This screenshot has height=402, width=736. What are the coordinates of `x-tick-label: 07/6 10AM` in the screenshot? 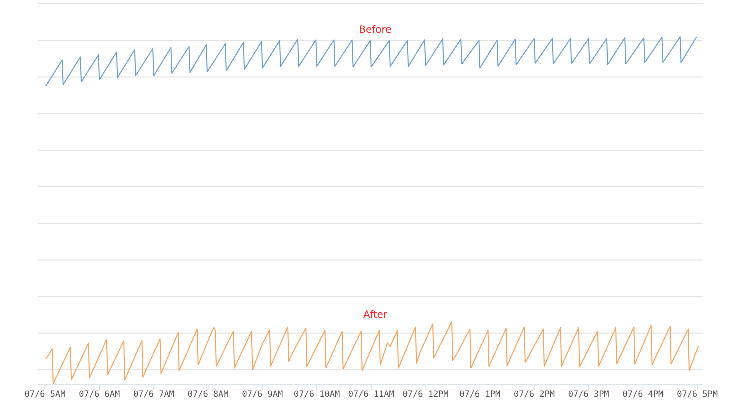 It's located at (317, 395).